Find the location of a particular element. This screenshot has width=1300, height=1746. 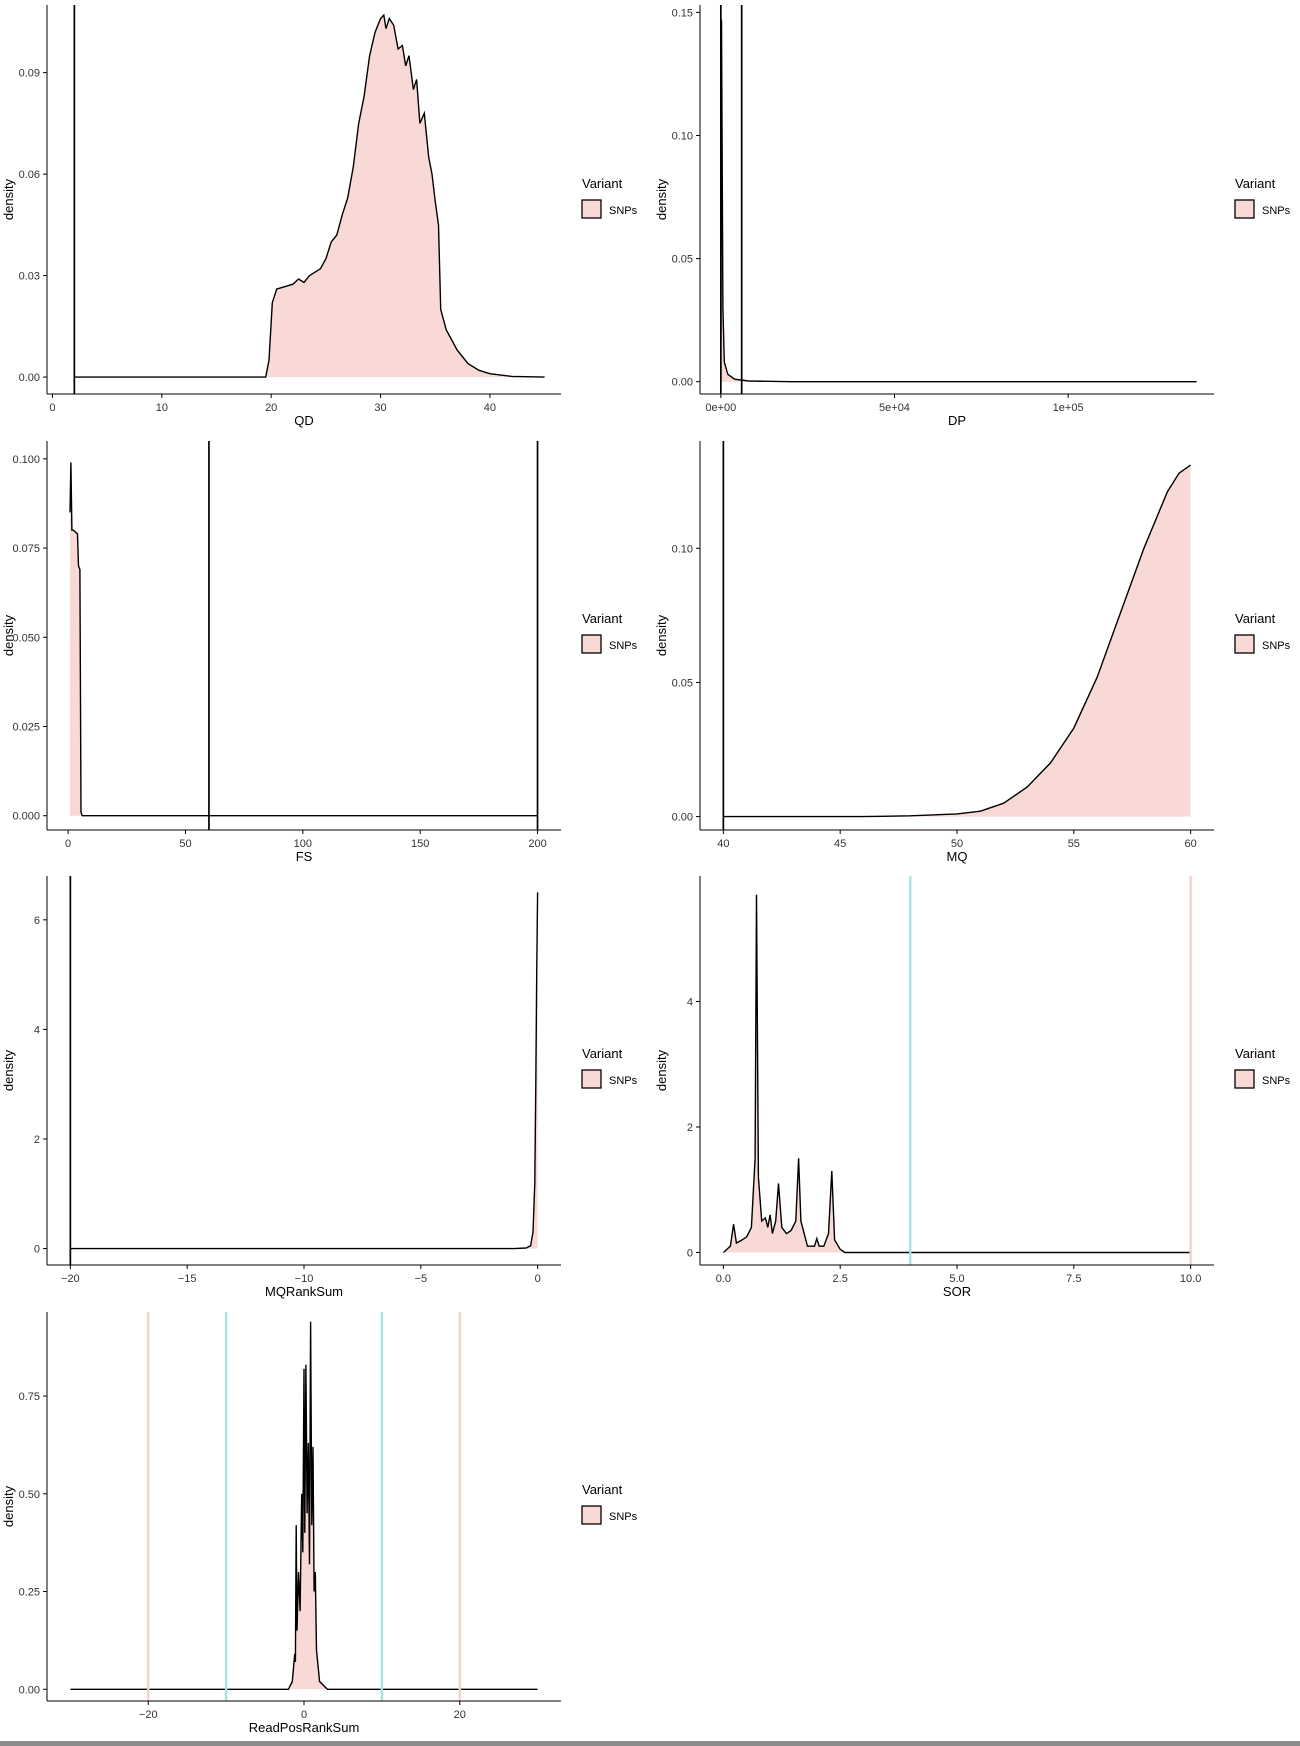

y-tick-label: 0.050 is located at coordinates (26, 638).